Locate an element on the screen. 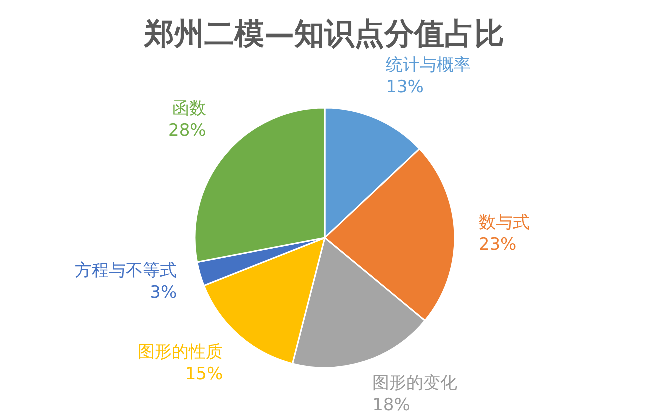 Image resolution: width=649 pixels, height=416 pixels. slice-label: 图形的性质 is located at coordinates (181, 352).